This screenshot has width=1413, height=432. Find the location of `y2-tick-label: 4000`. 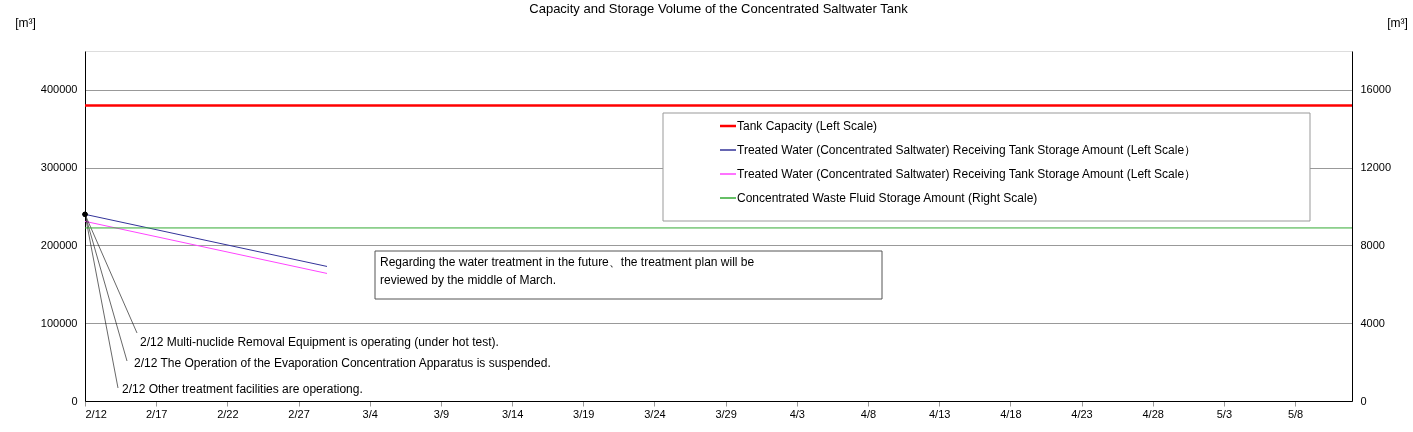

y2-tick-label: 4000 is located at coordinates (1372, 322).